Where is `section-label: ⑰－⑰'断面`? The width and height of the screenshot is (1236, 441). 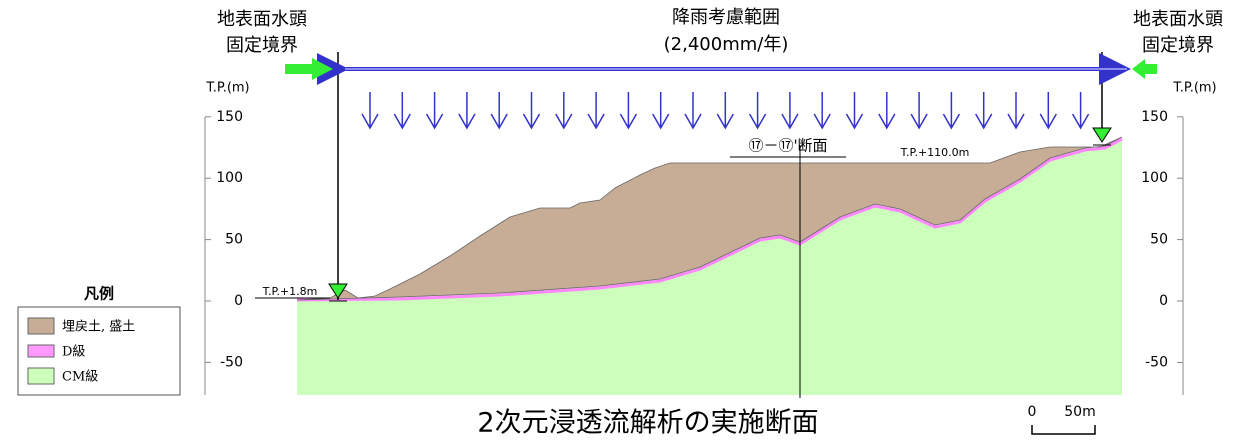 section-label: ⑰－⑰'断面 is located at coordinates (787, 146).